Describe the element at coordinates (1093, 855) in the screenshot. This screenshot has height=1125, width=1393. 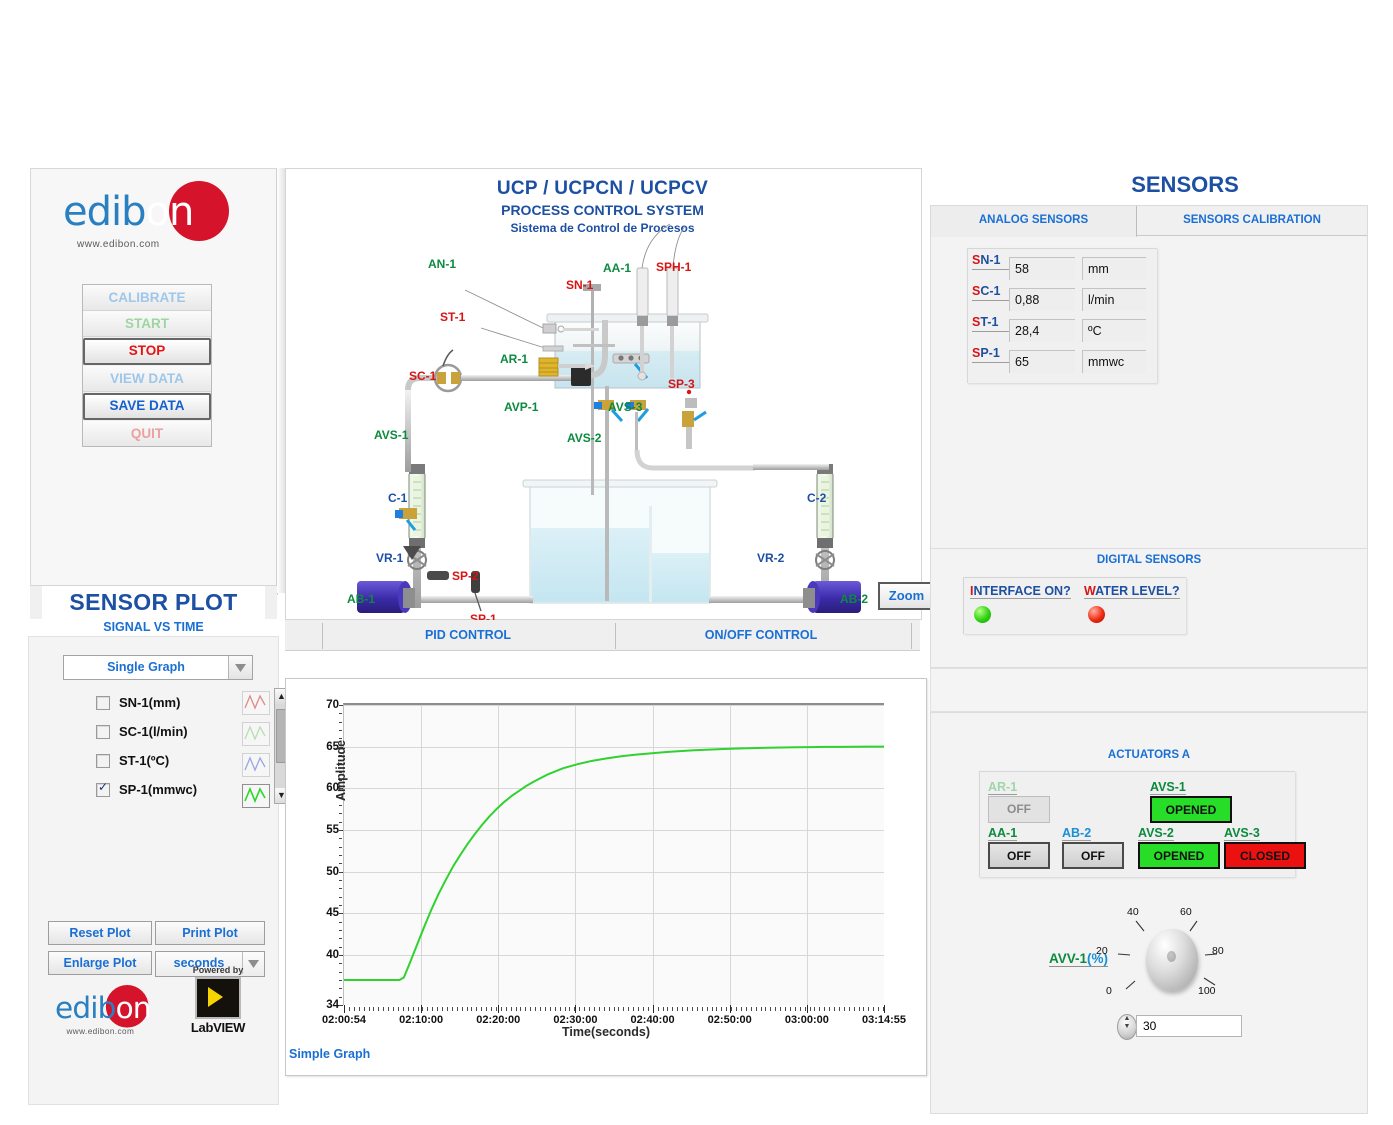
I see `actuator-button-ab2: OFF` at that location.